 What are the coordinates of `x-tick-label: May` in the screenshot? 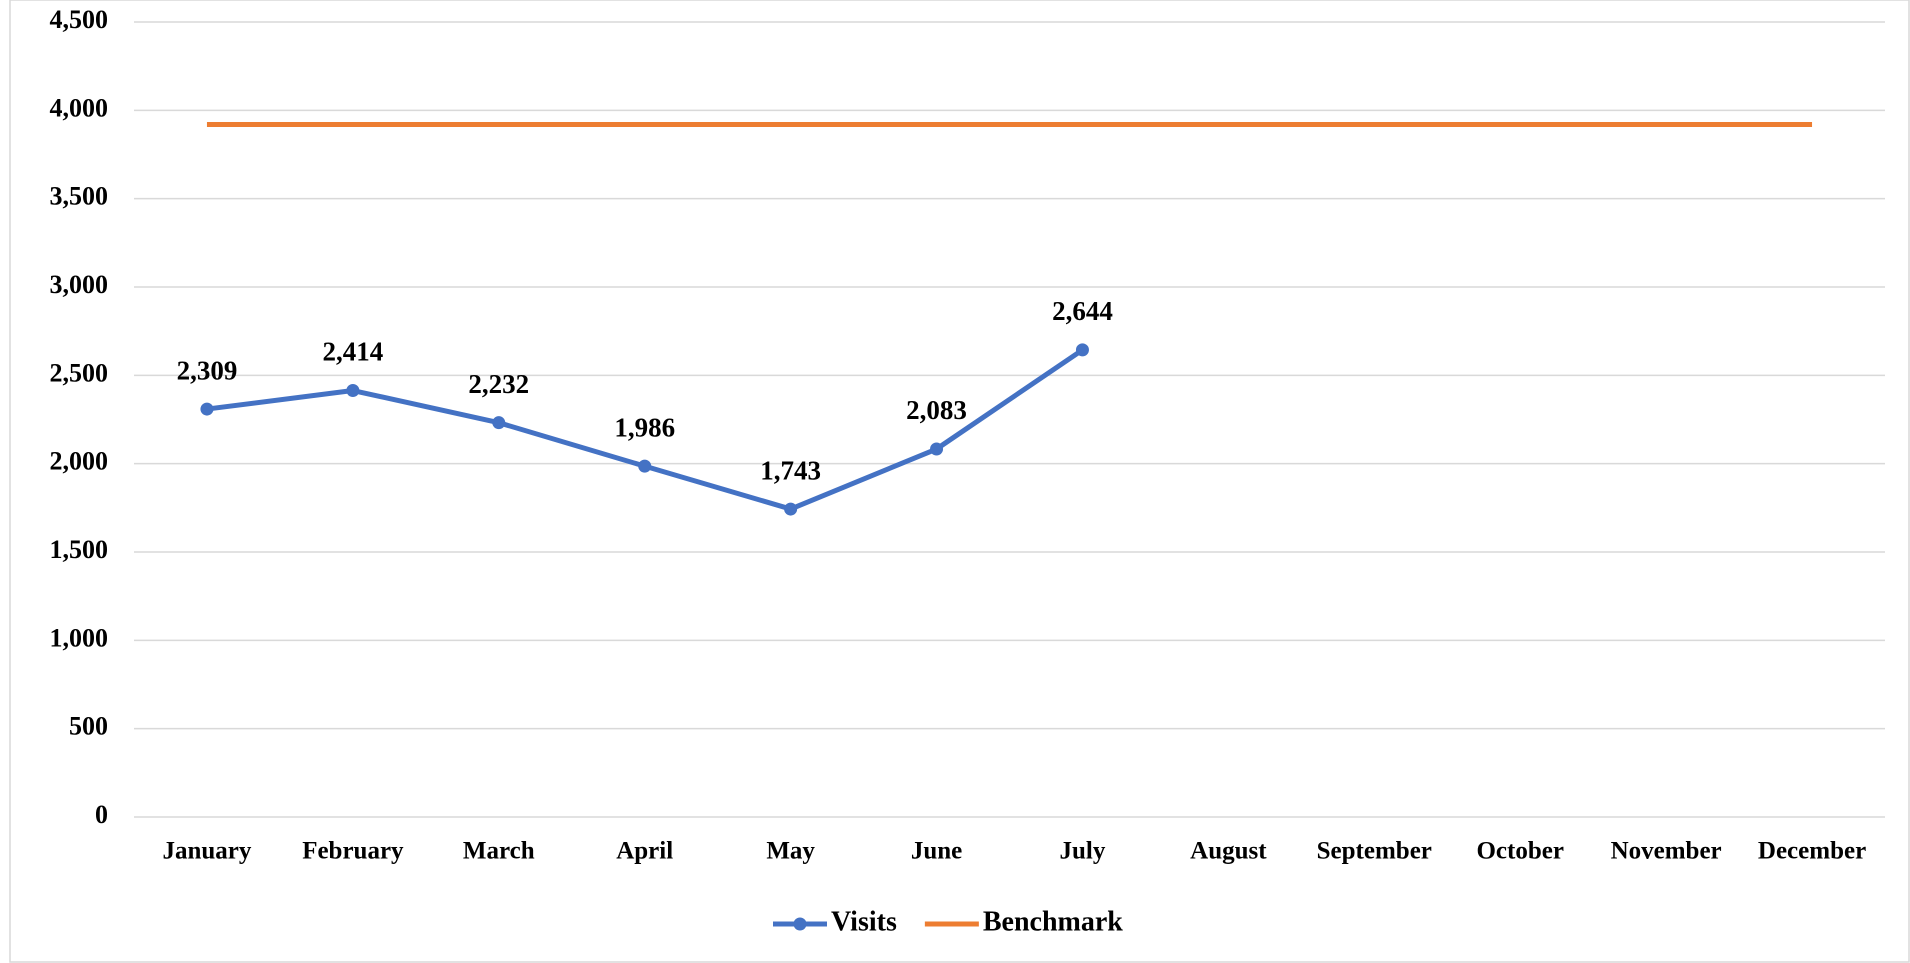 It's located at (790, 851).